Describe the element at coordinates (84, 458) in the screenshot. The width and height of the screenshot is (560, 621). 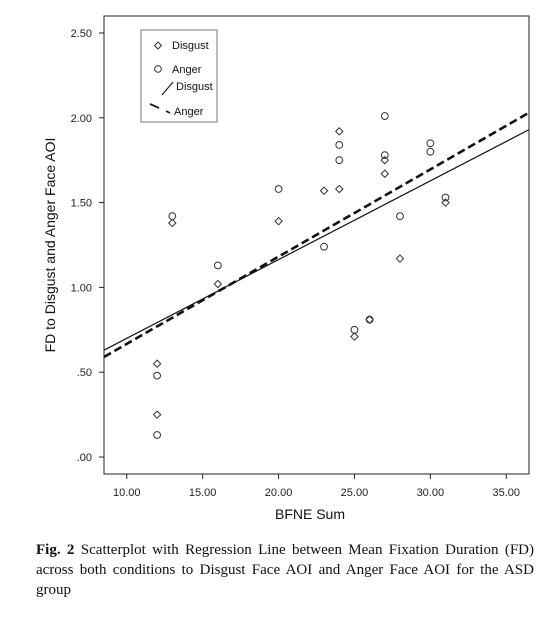
I see `y-tick-label: .00` at that location.